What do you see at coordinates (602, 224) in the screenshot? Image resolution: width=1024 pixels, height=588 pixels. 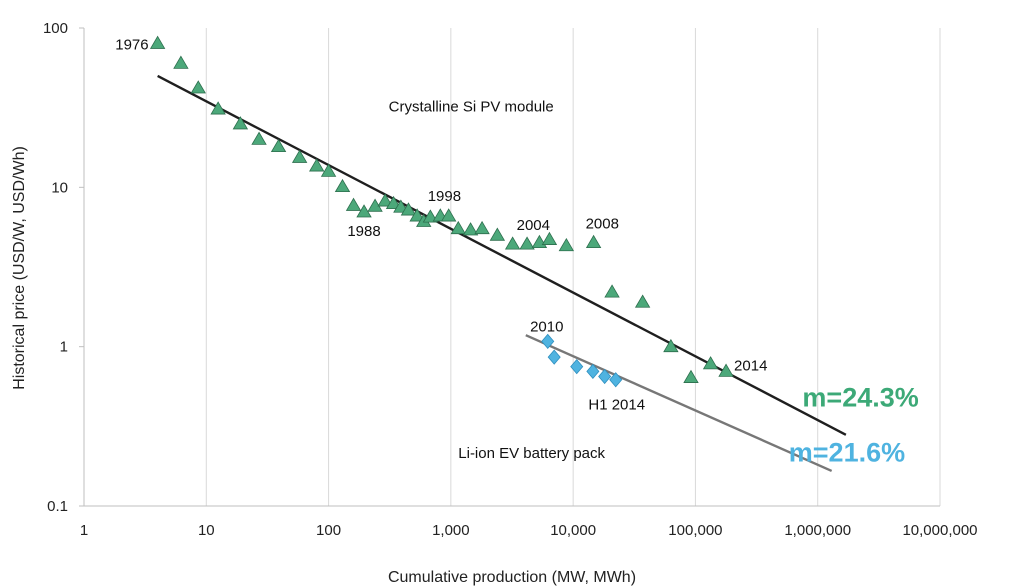 I see `point-label: 2008` at bounding box center [602, 224].